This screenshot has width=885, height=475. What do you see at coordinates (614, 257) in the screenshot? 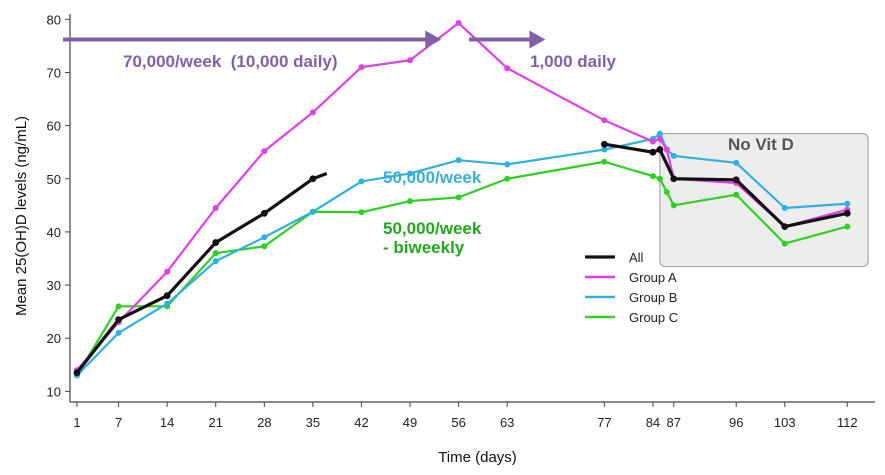
I see `legend-item: All` at bounding box center [614, 257].